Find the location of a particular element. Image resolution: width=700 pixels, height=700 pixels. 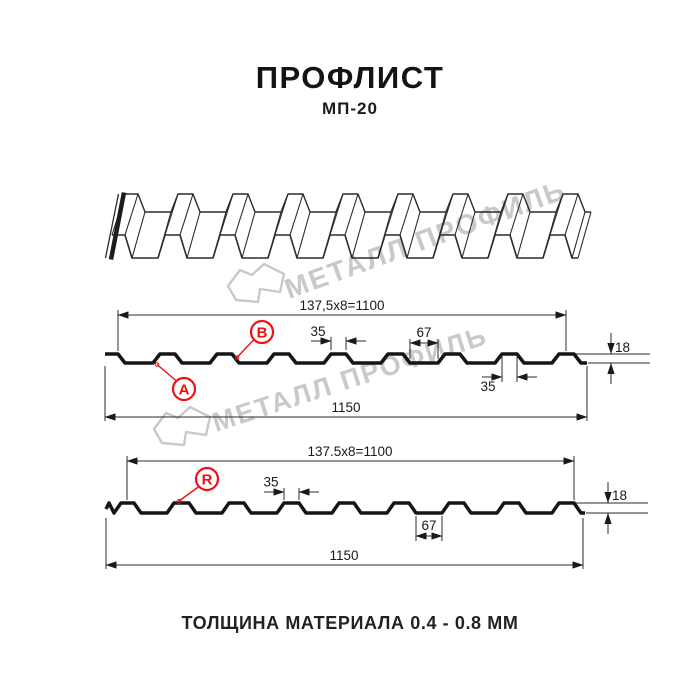

svg-text: A is located at coordinates (184, 390).